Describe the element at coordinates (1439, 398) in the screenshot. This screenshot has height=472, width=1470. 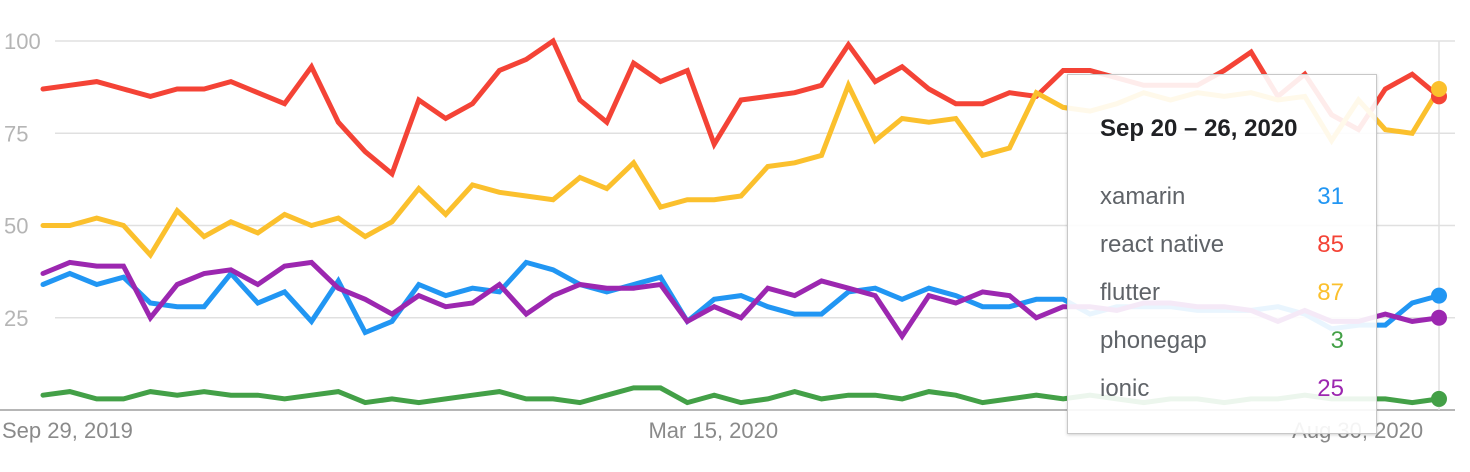
I see `series-end-point-phonegap` at that location.